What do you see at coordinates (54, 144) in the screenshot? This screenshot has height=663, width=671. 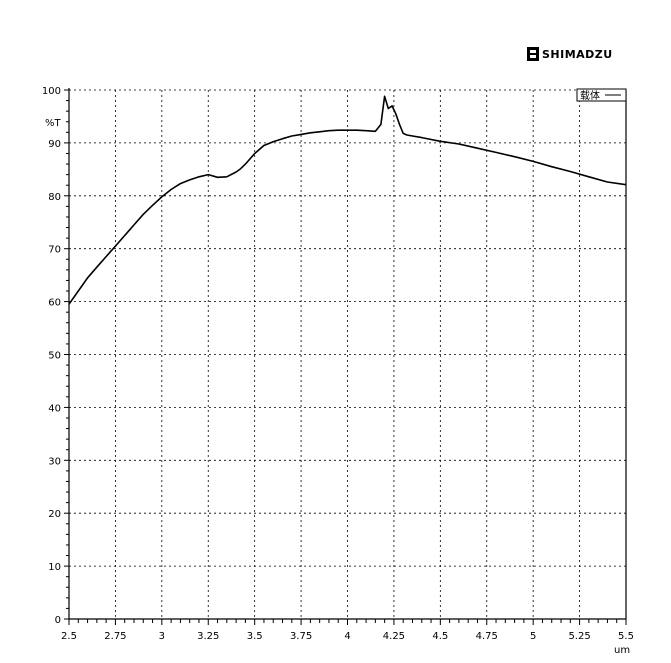 I see `y-tick-label: 90` at bounding box center [54, 144].